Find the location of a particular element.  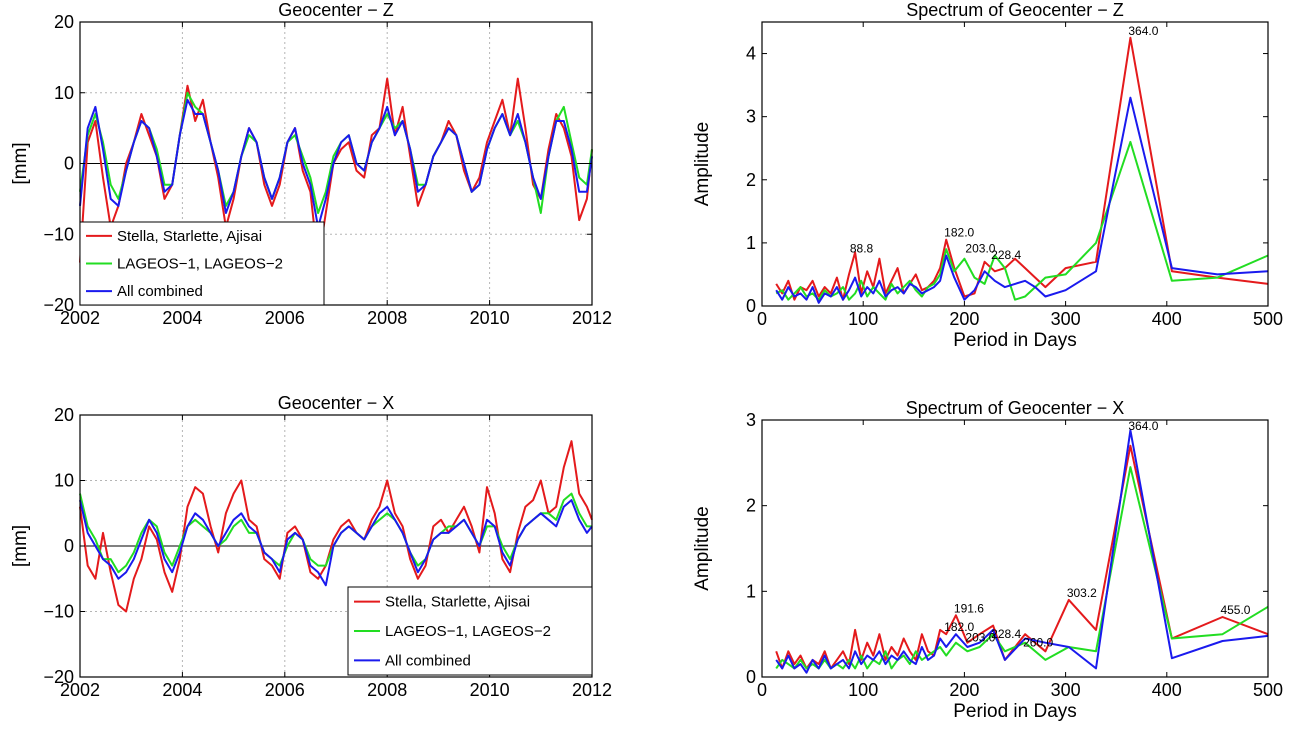

peak-annotation: 260.0 is located at coordinates (1038, 643).